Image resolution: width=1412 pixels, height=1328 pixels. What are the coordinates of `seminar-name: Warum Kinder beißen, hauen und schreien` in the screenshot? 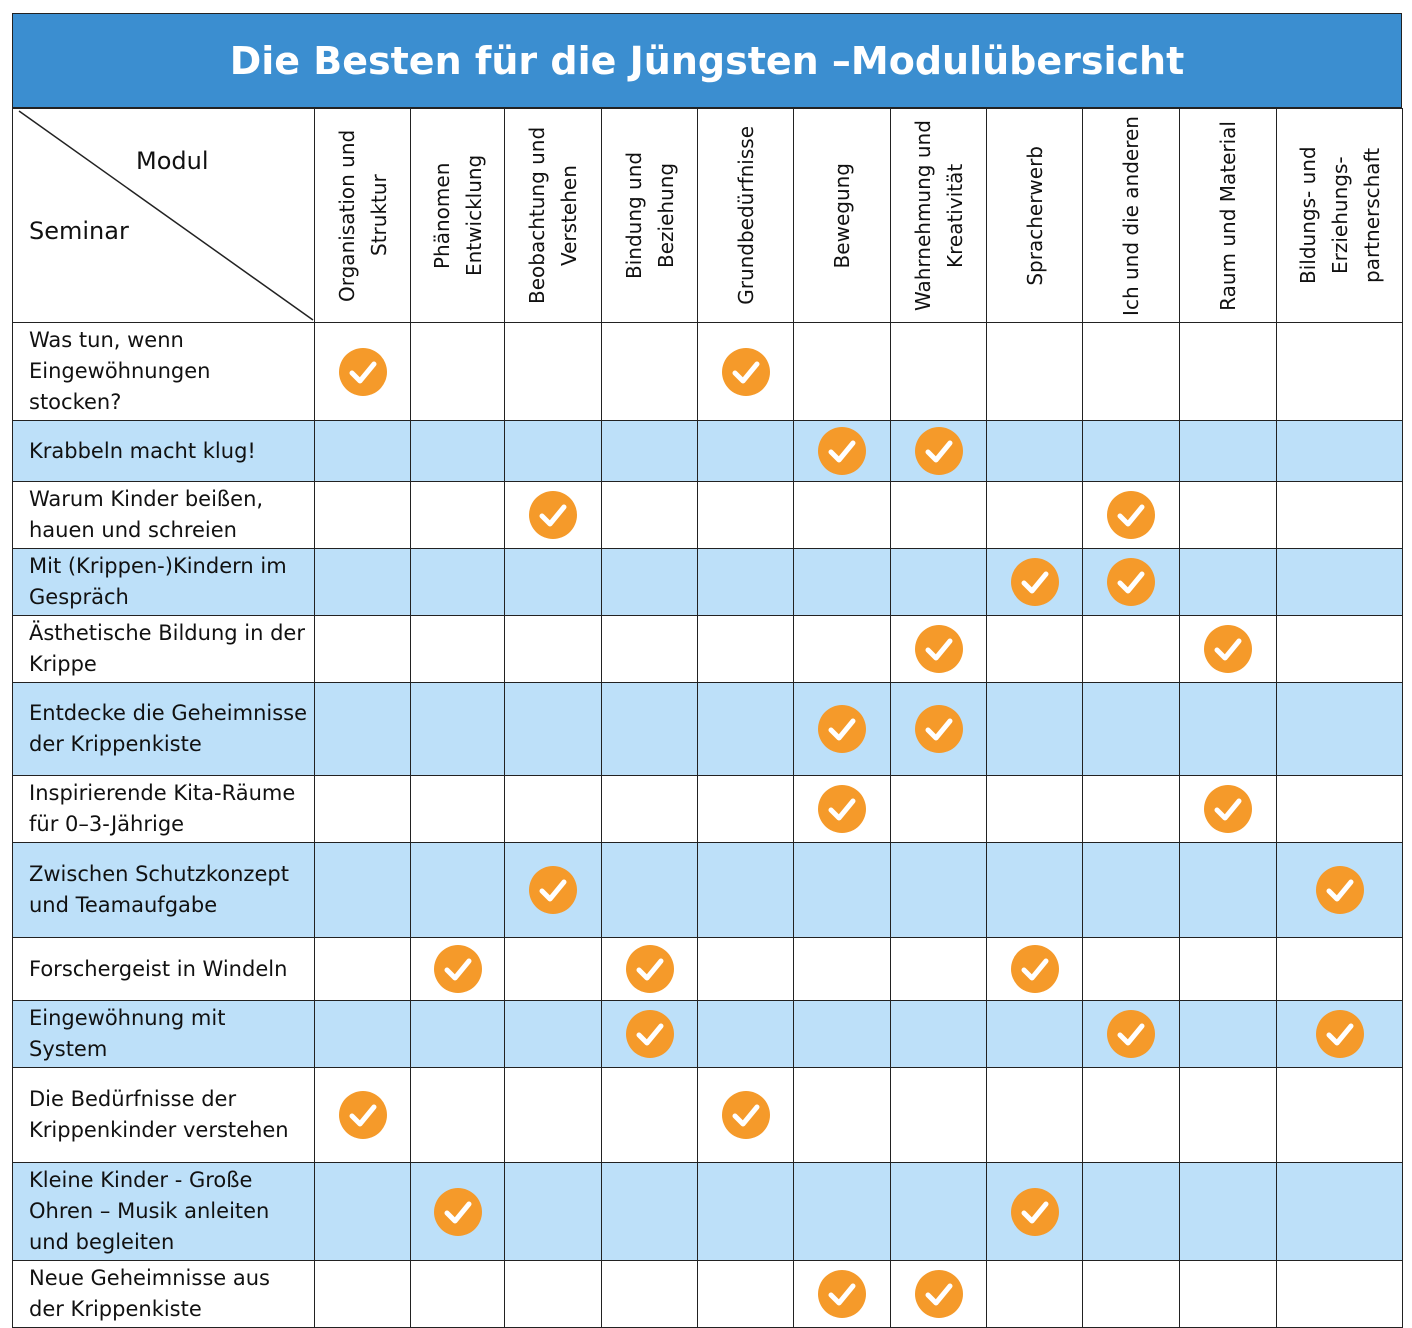 It's located at (163, 515).